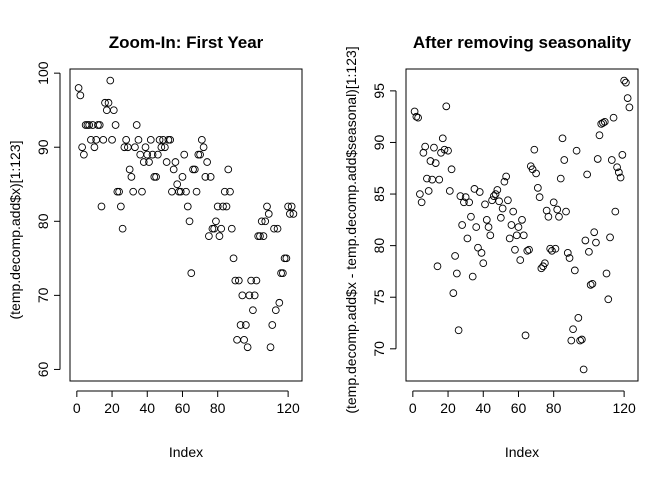  I want to click on right-chart-title: After removing seasonality, so click(522, 42).